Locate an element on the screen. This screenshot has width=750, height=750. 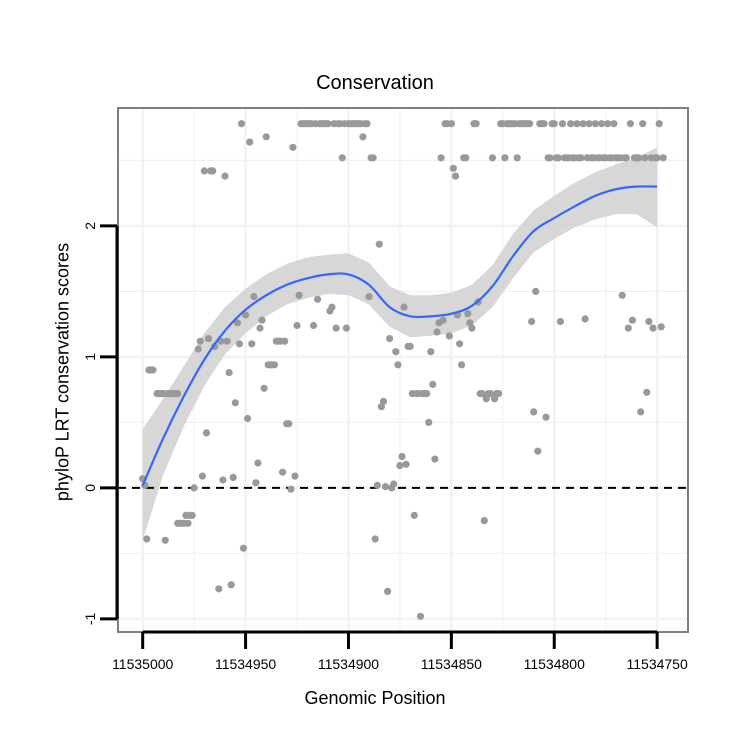
y-tick-label: 1 is located at coordinates (90, 357).